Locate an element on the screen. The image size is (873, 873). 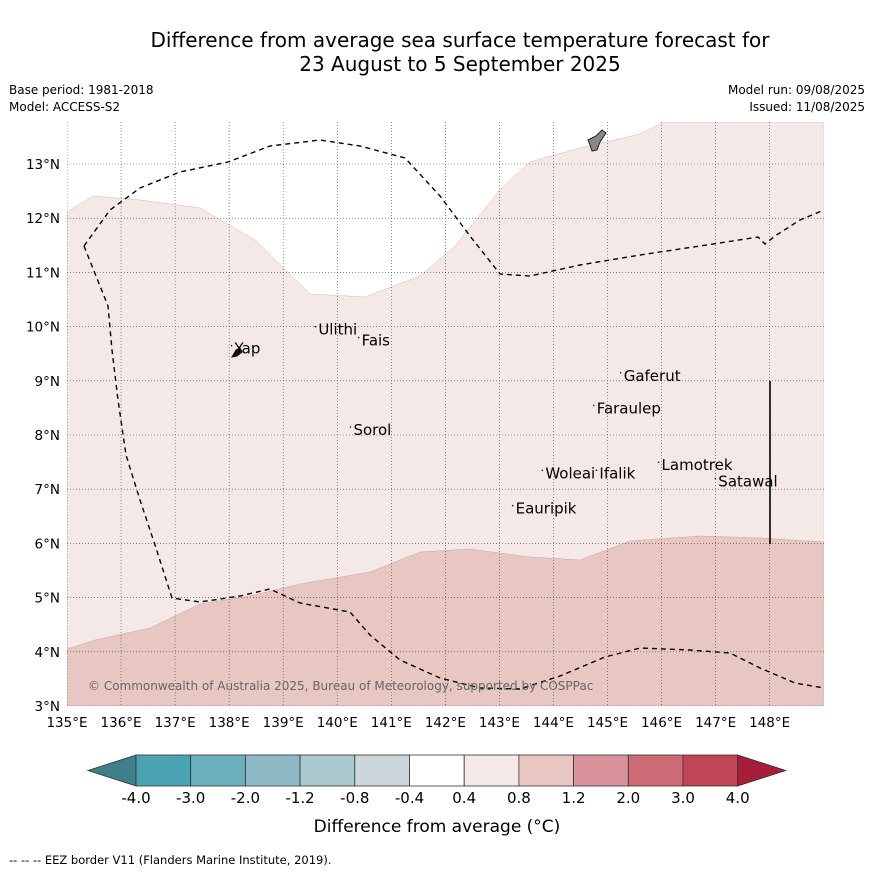
colorbar-arrow-right is located at coordinates (762, 770).